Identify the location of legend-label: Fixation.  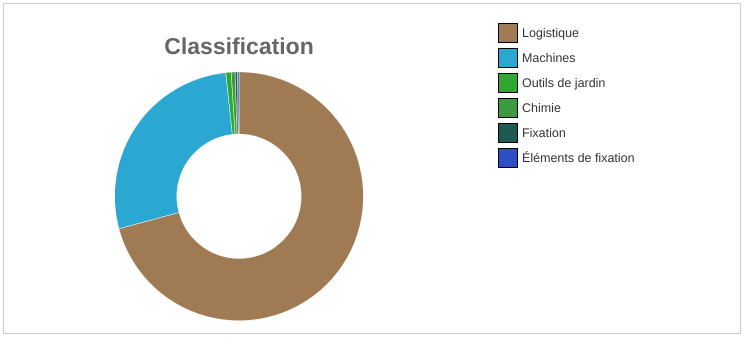
(544, 133).